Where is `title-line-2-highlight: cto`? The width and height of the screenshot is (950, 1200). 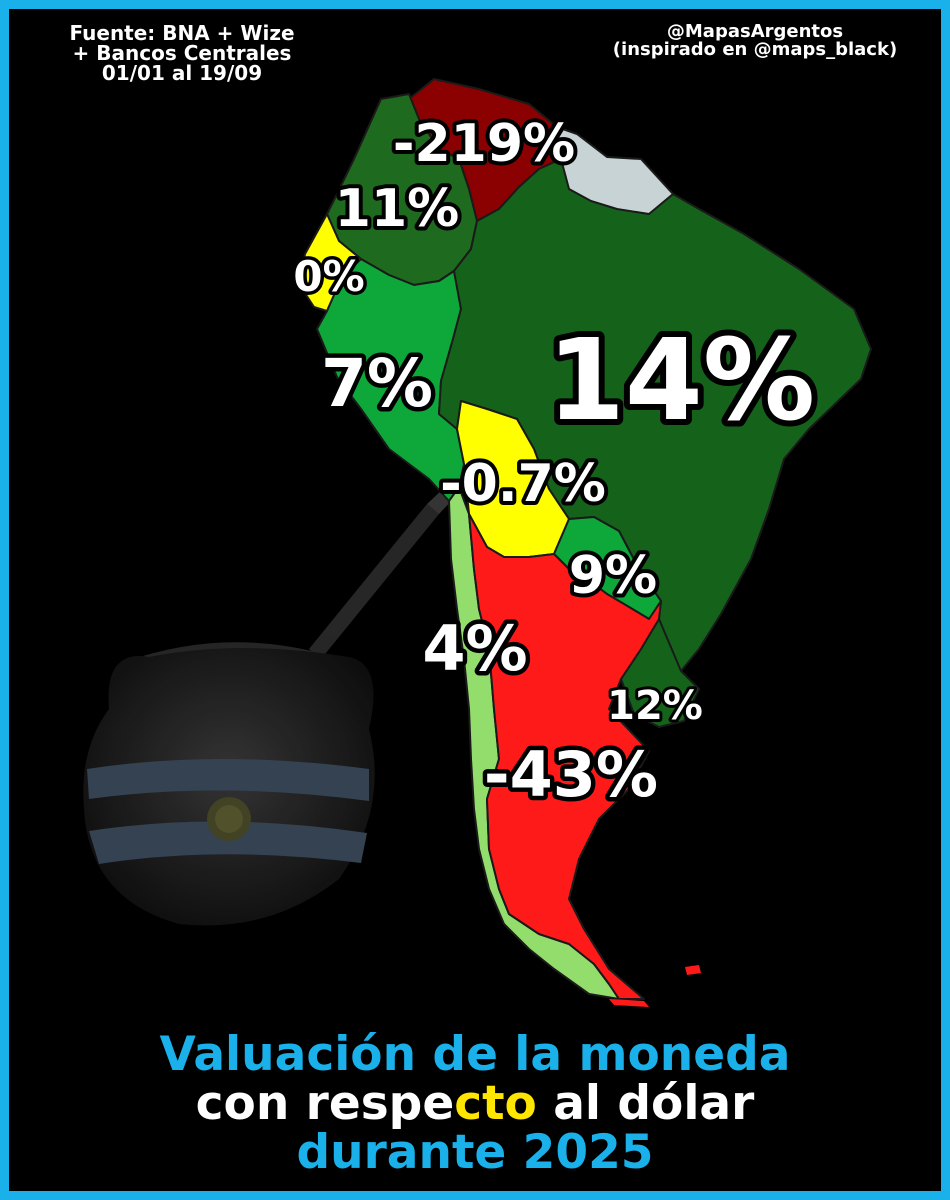
title-line-2-highlight: cto is located at coordinates (495, 1103).